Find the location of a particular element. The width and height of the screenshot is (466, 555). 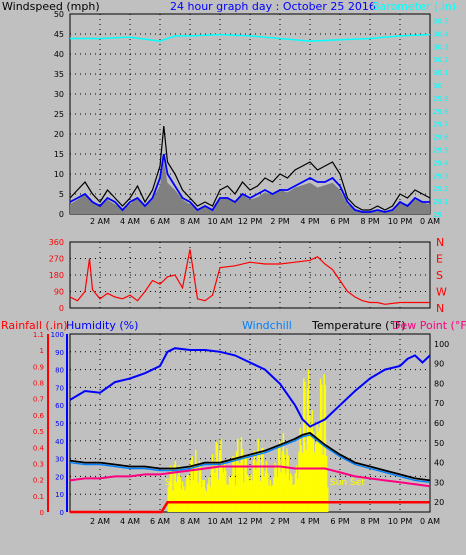

temp-y-tick: 30 is located at coordinates (439, 482).